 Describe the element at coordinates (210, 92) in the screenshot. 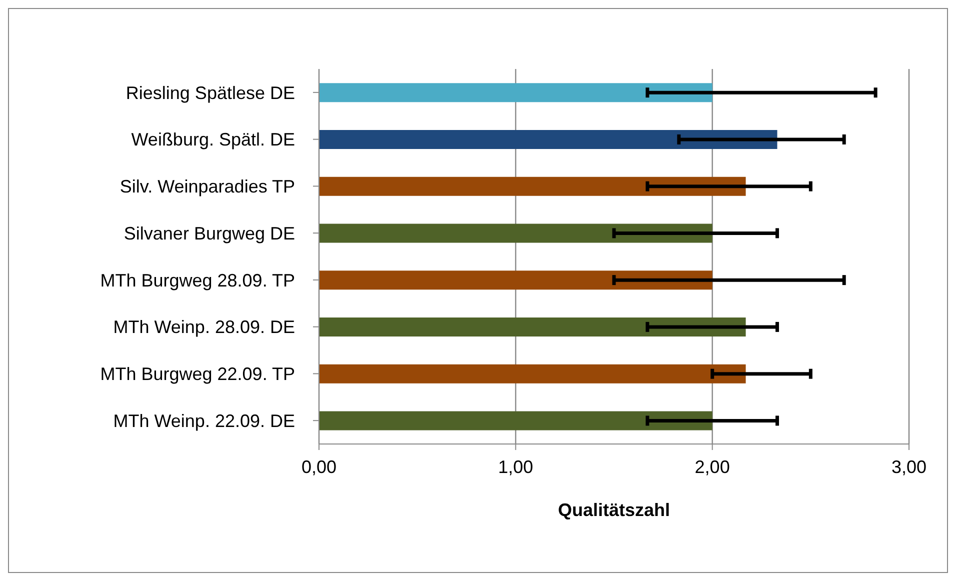

I see `y-tick-label: Riesling Spätlese DE` at that location.